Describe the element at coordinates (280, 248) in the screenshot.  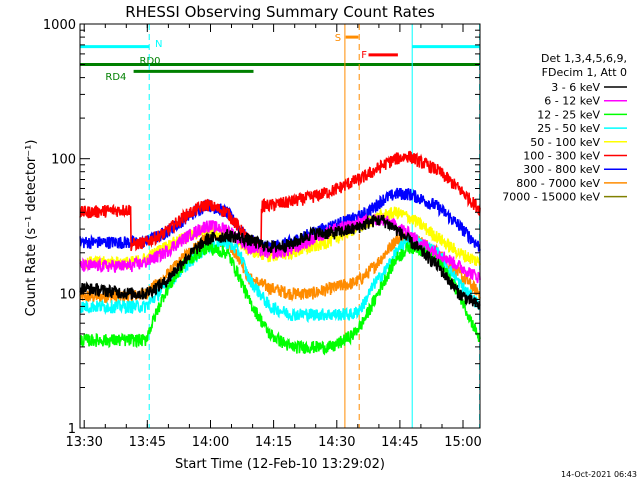
I see `series-line-6-12-kev` at that location.